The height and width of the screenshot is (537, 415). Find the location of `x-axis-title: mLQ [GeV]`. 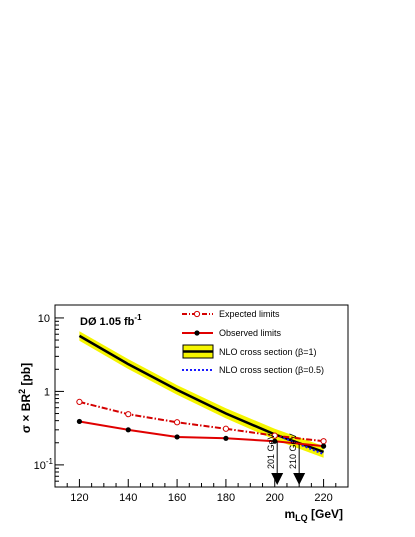

x-axis-title: mLQ [GeV] is located at coordinates (313, 515).